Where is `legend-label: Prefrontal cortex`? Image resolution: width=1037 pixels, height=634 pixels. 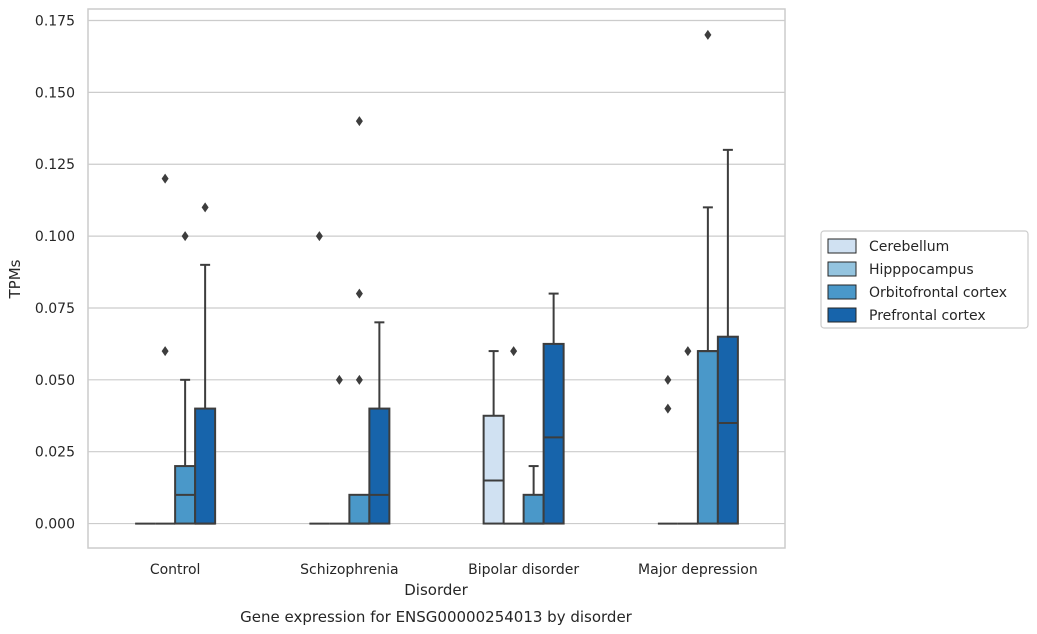 legend-label: Prefrontal cortex is located at coordinates (927, 316).